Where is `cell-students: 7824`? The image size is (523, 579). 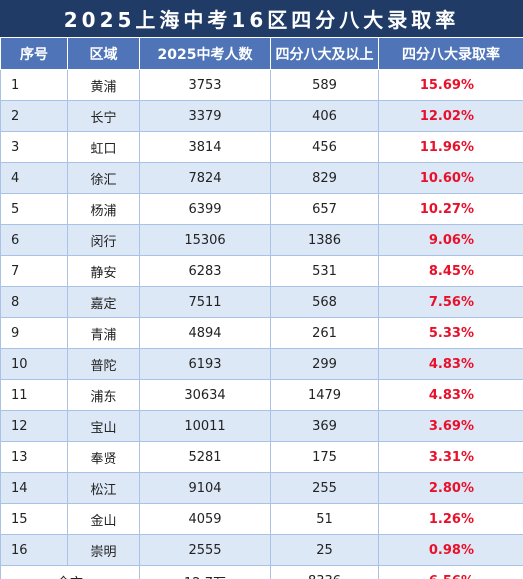
cell-students: 7824 is located at coordinates (205, 178).